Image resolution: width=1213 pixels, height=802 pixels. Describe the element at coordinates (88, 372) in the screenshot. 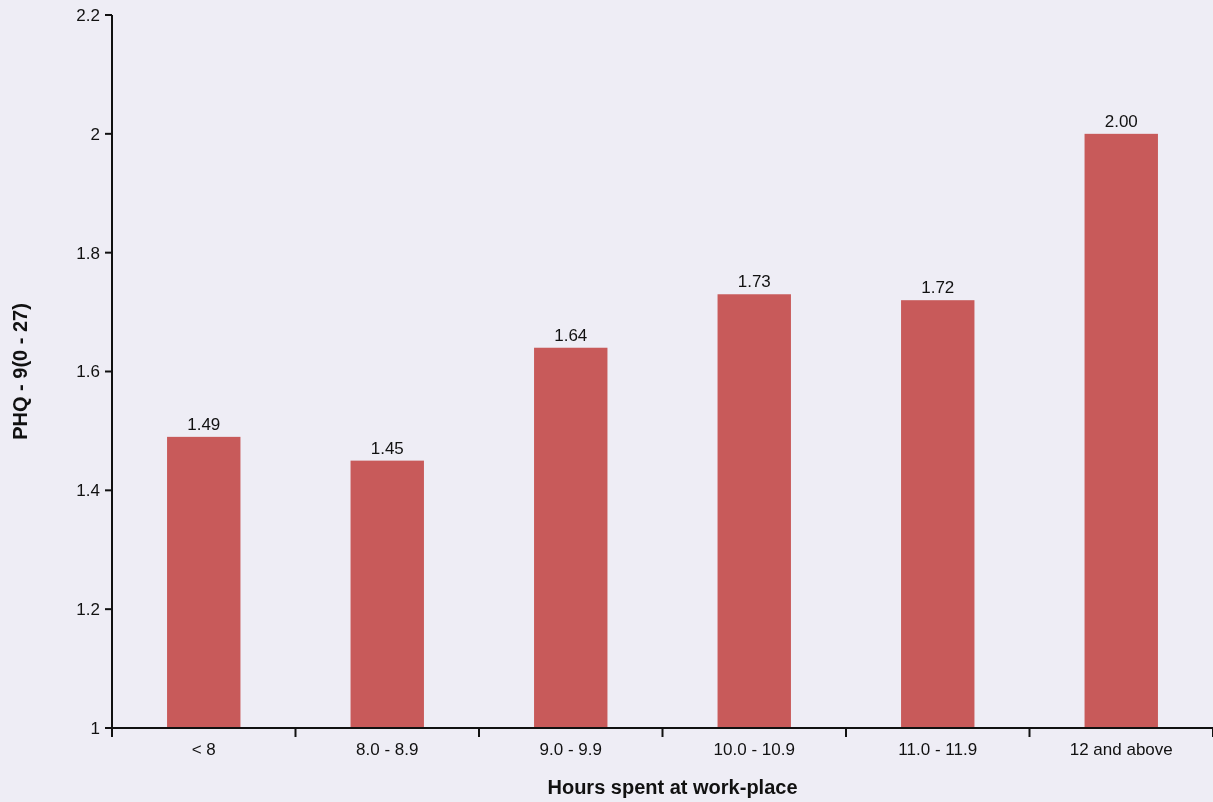

I see `y-tick-label: 1.6` at that location.